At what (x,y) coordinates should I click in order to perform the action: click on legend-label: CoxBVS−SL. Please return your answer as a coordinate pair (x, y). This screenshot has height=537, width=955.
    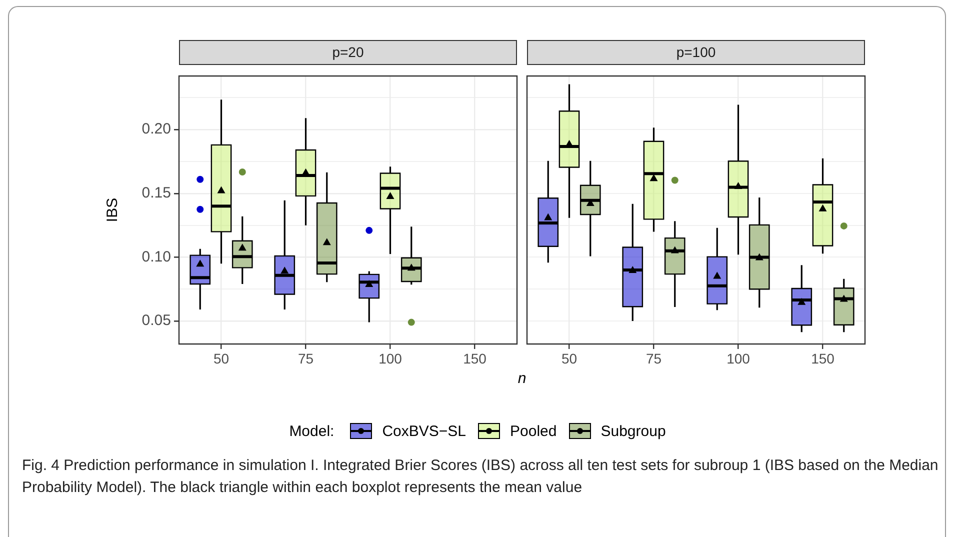
    Looking at the image, I should click on (424, 431).